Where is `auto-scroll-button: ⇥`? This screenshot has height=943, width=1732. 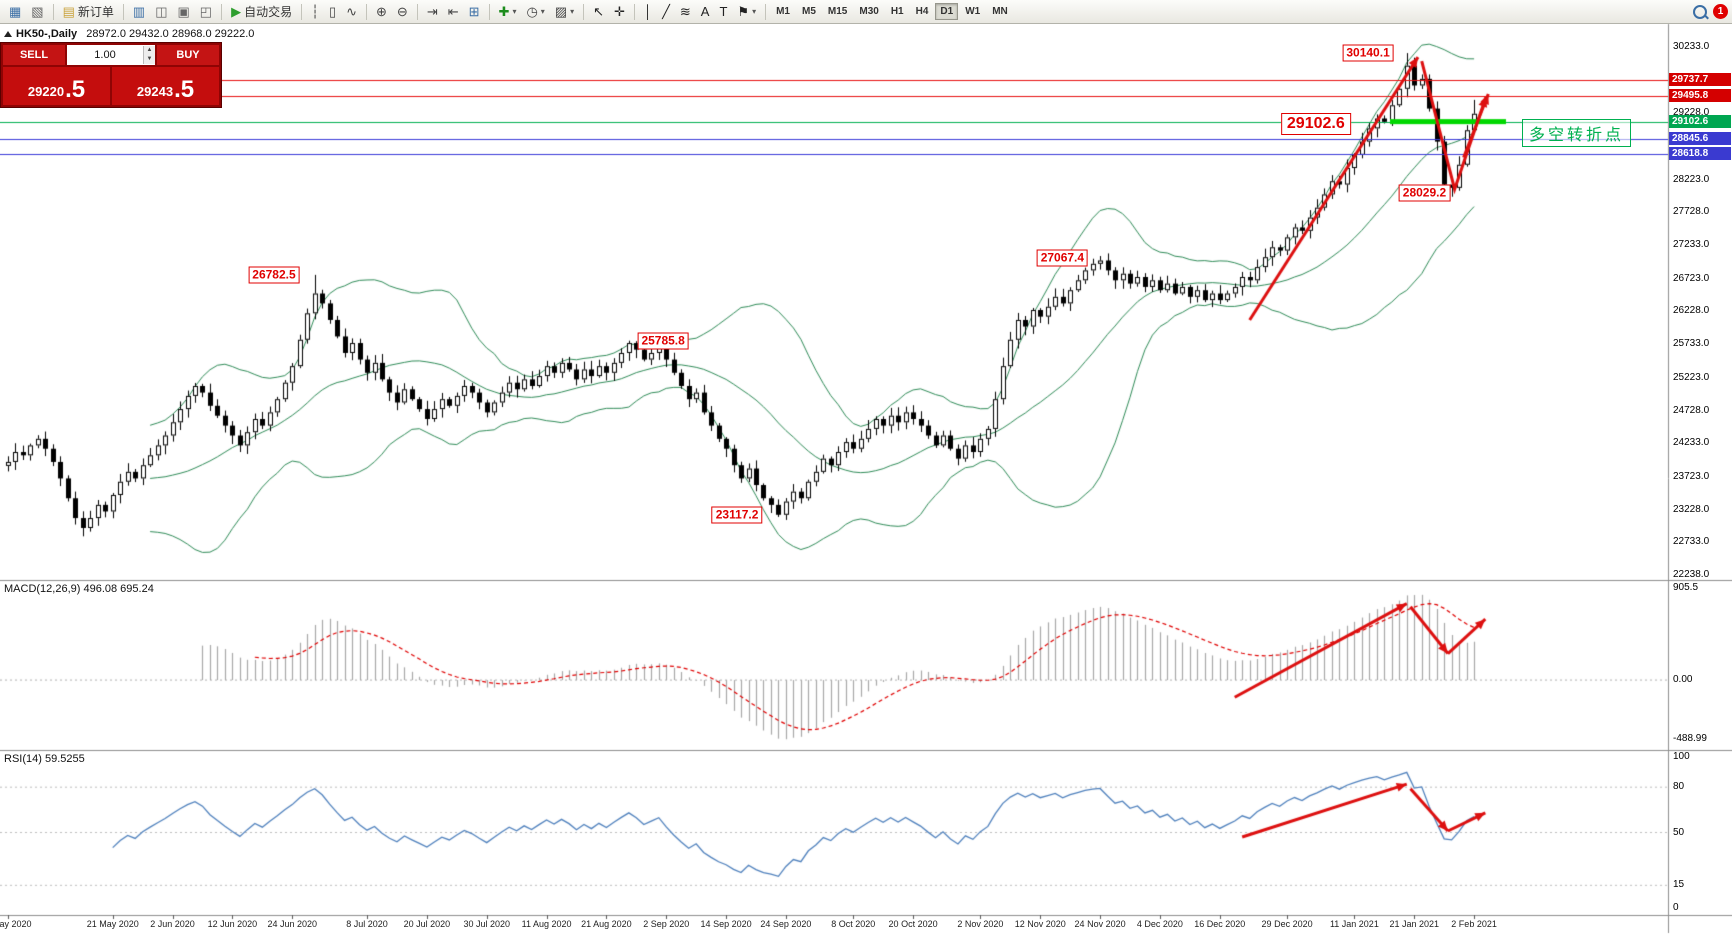 auto-scroll-button: ⇥ is located at coordinates (432, 12).